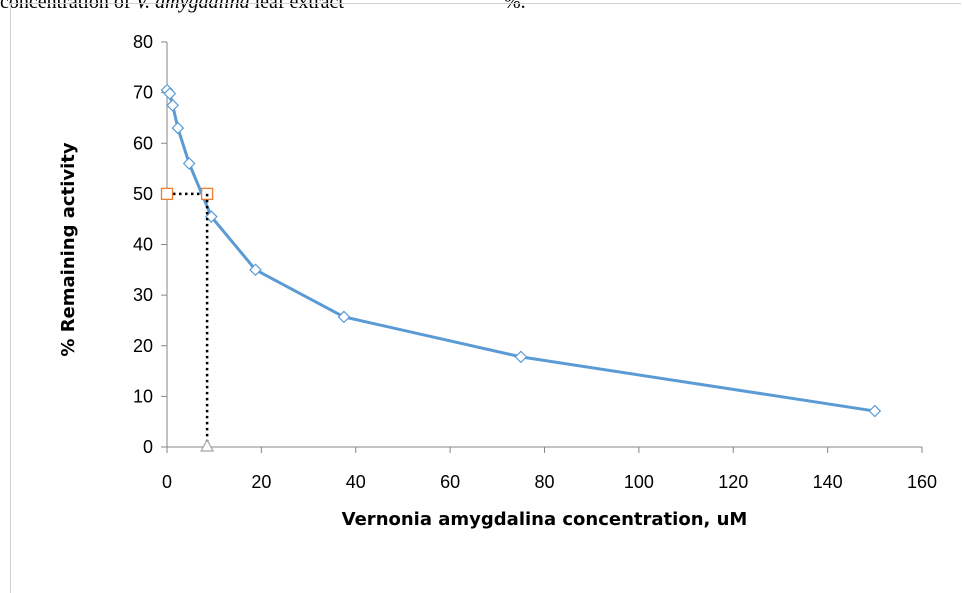 The image size is (962, 593). Describe the element at coordinates (261, 482) in the screenshot. I see `x-tick-label: 20` at that location.